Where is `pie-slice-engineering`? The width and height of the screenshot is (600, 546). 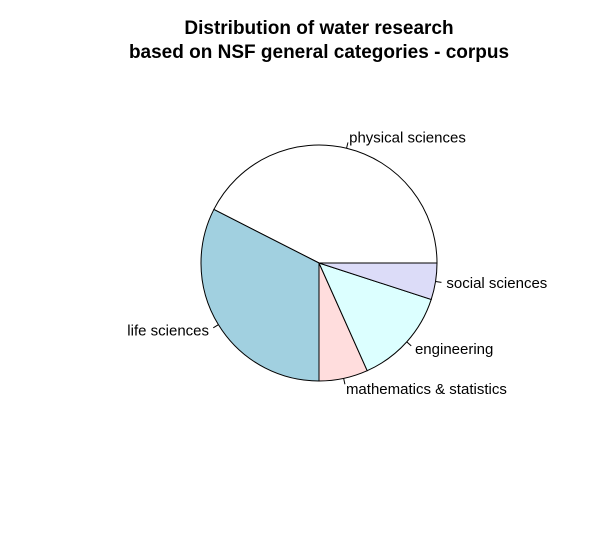
pie-slice-engineering is located at coordinates (375, 317).